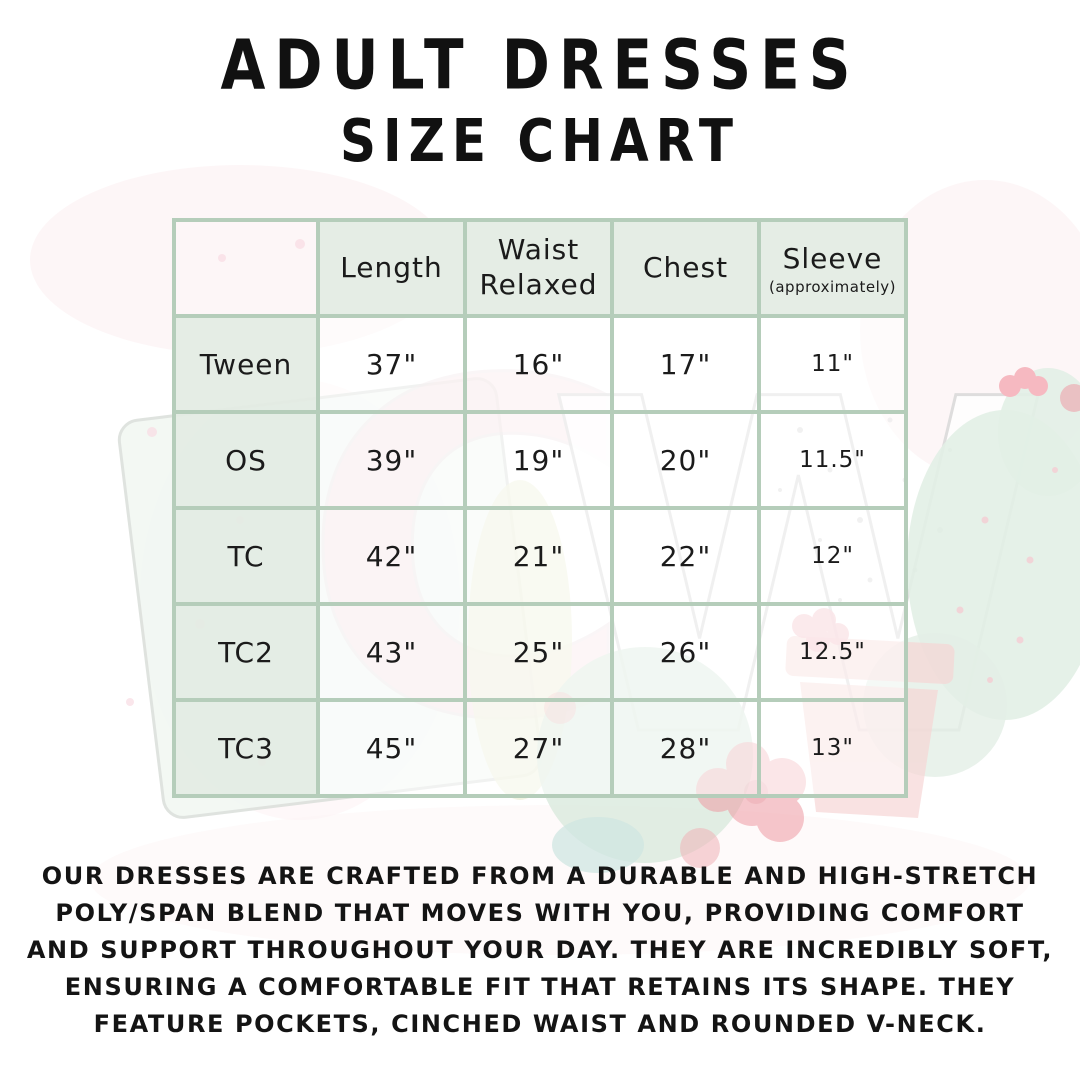 Image resolution: width=1080 pixels, height=1080 pixels. Describe the element at coordinates (246, 652) in the screenshot. I see `row-label: TC2` at that location.